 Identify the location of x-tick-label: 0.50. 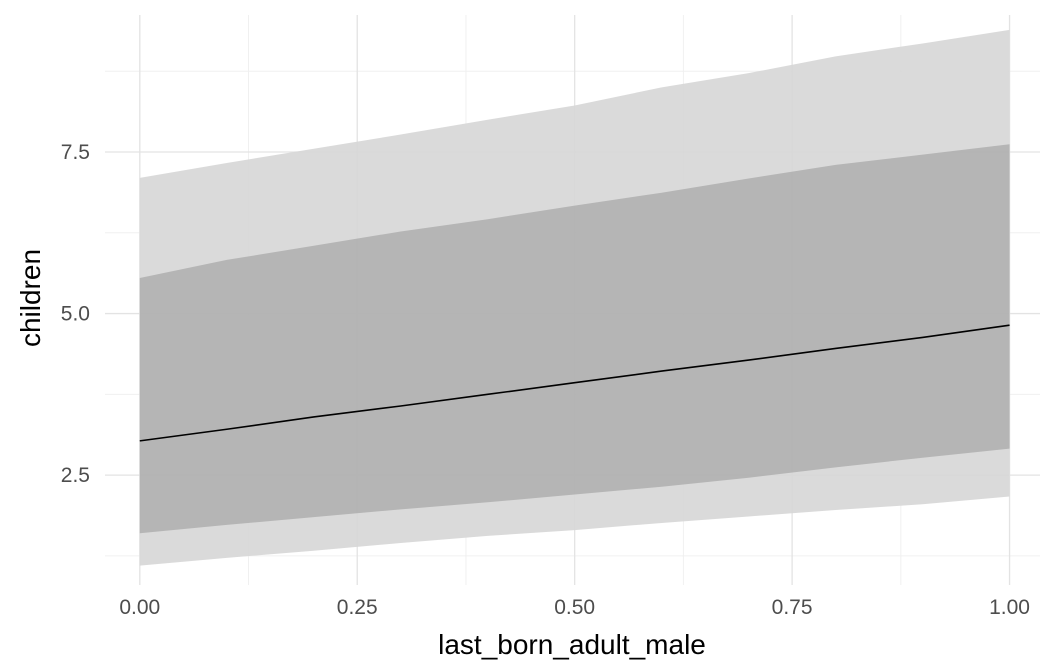
(574, 607).